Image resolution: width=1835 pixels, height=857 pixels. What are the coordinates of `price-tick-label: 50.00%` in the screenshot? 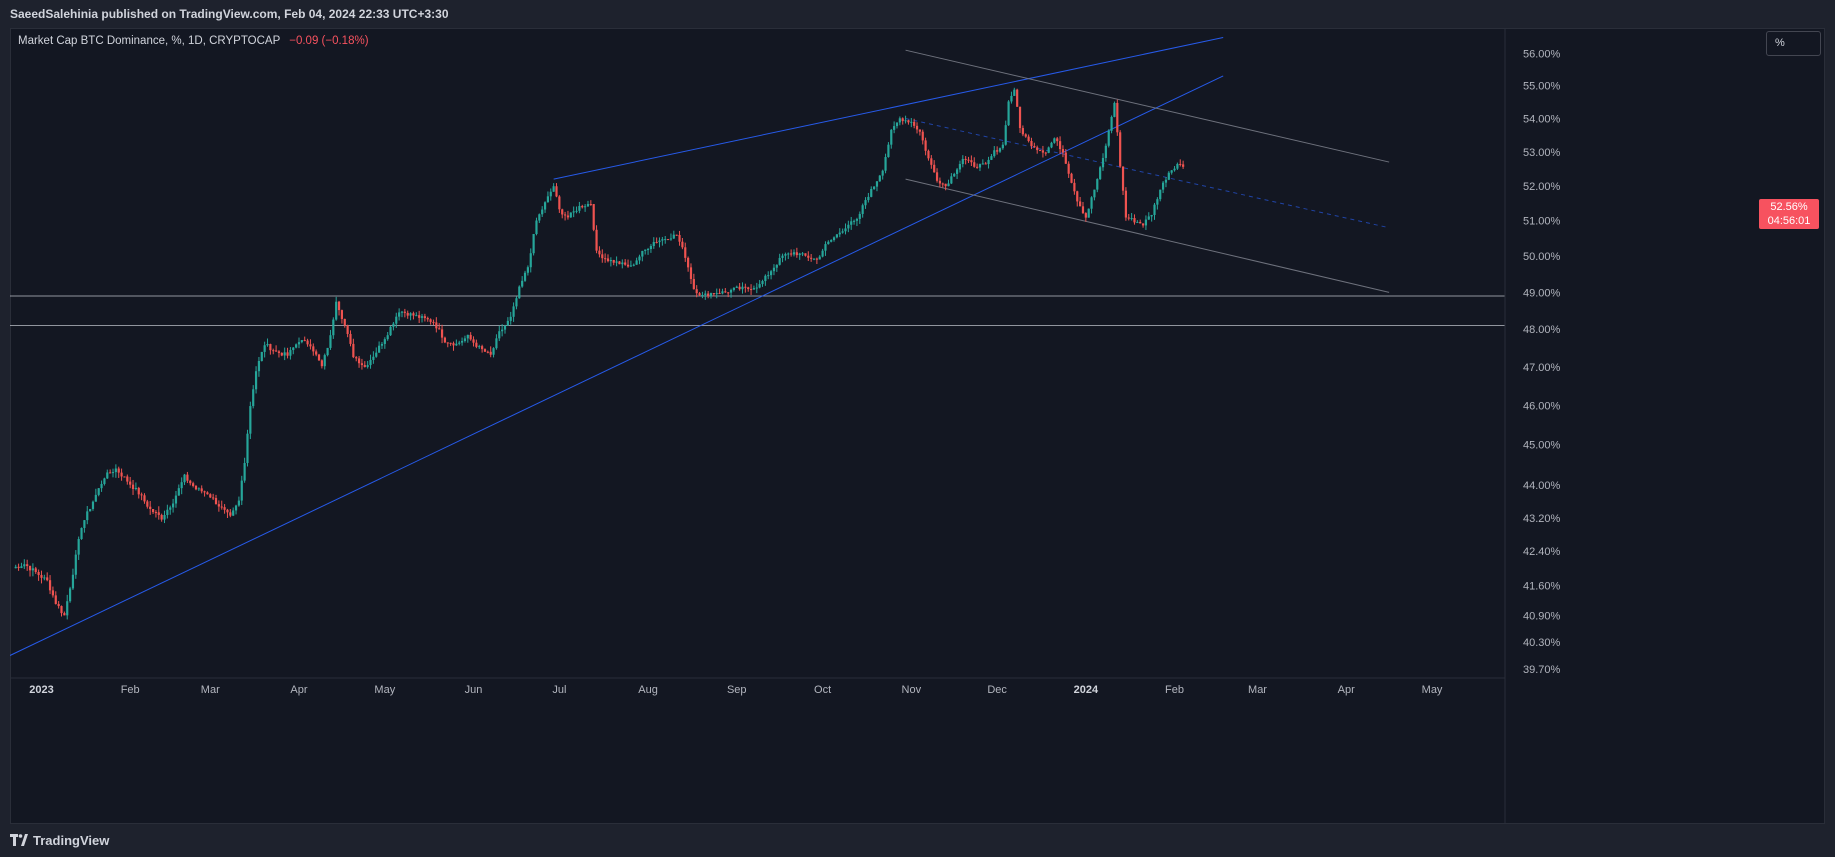 It's located at (1542, 257).